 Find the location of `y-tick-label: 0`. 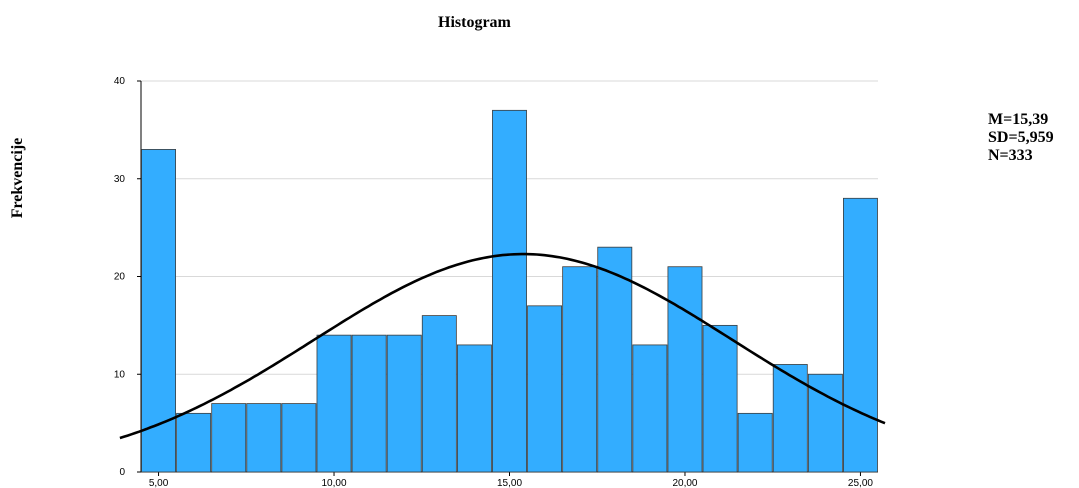

y-tick-label: 0 is located at coordinates (122, 472).